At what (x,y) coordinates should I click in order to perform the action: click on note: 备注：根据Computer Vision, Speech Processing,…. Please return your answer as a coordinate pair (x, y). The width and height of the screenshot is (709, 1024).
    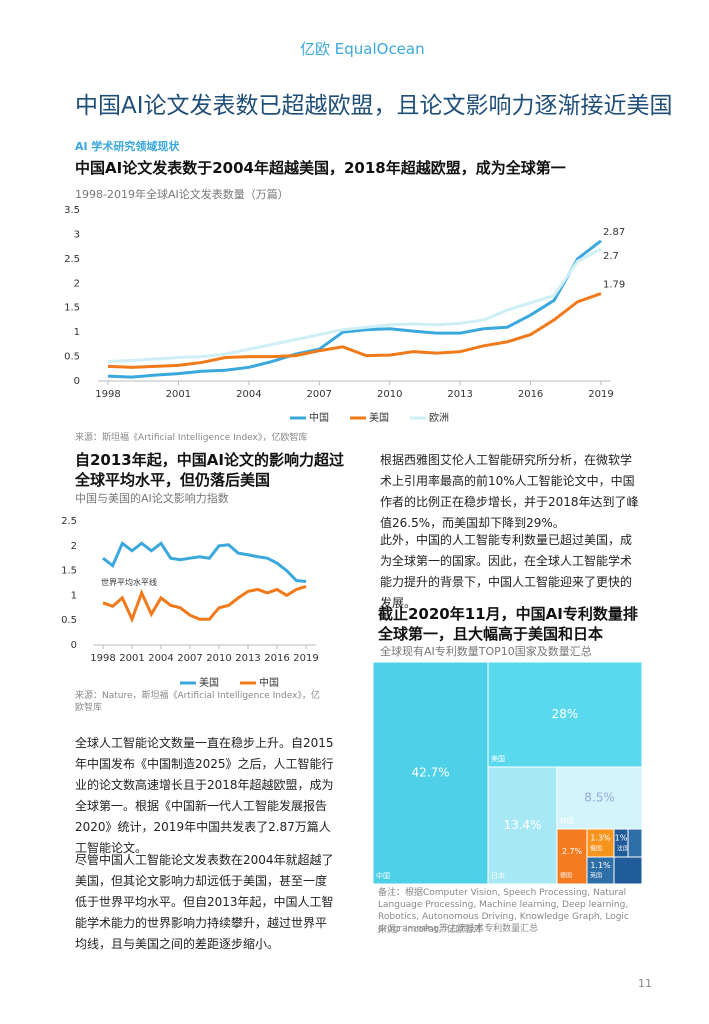
    Looking at the image, I should click on (503, 911).